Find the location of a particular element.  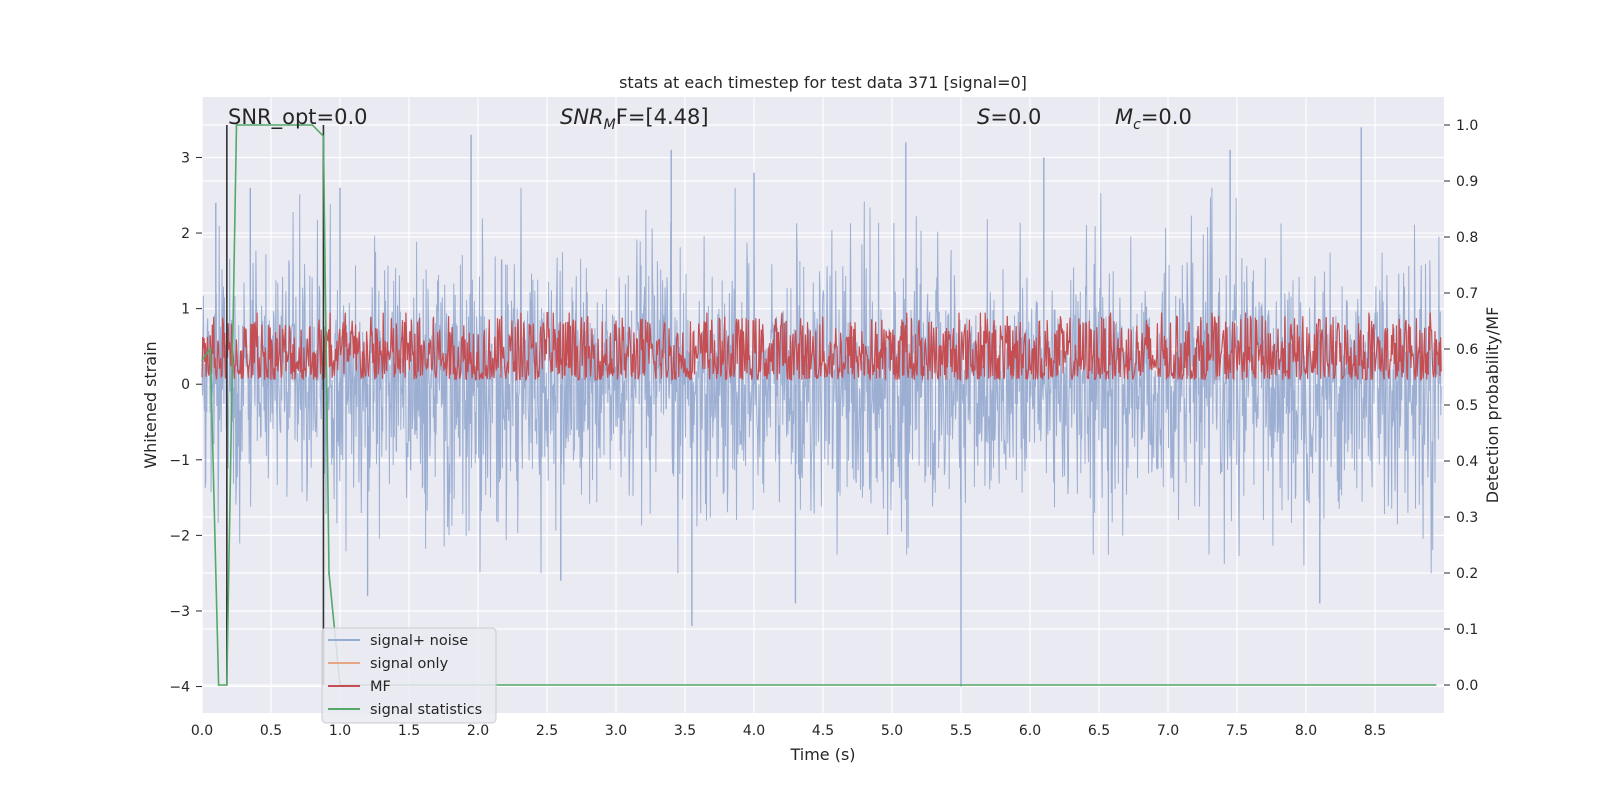

annotation-s-rest: =0.0 is located at coordinates (1015, 117).